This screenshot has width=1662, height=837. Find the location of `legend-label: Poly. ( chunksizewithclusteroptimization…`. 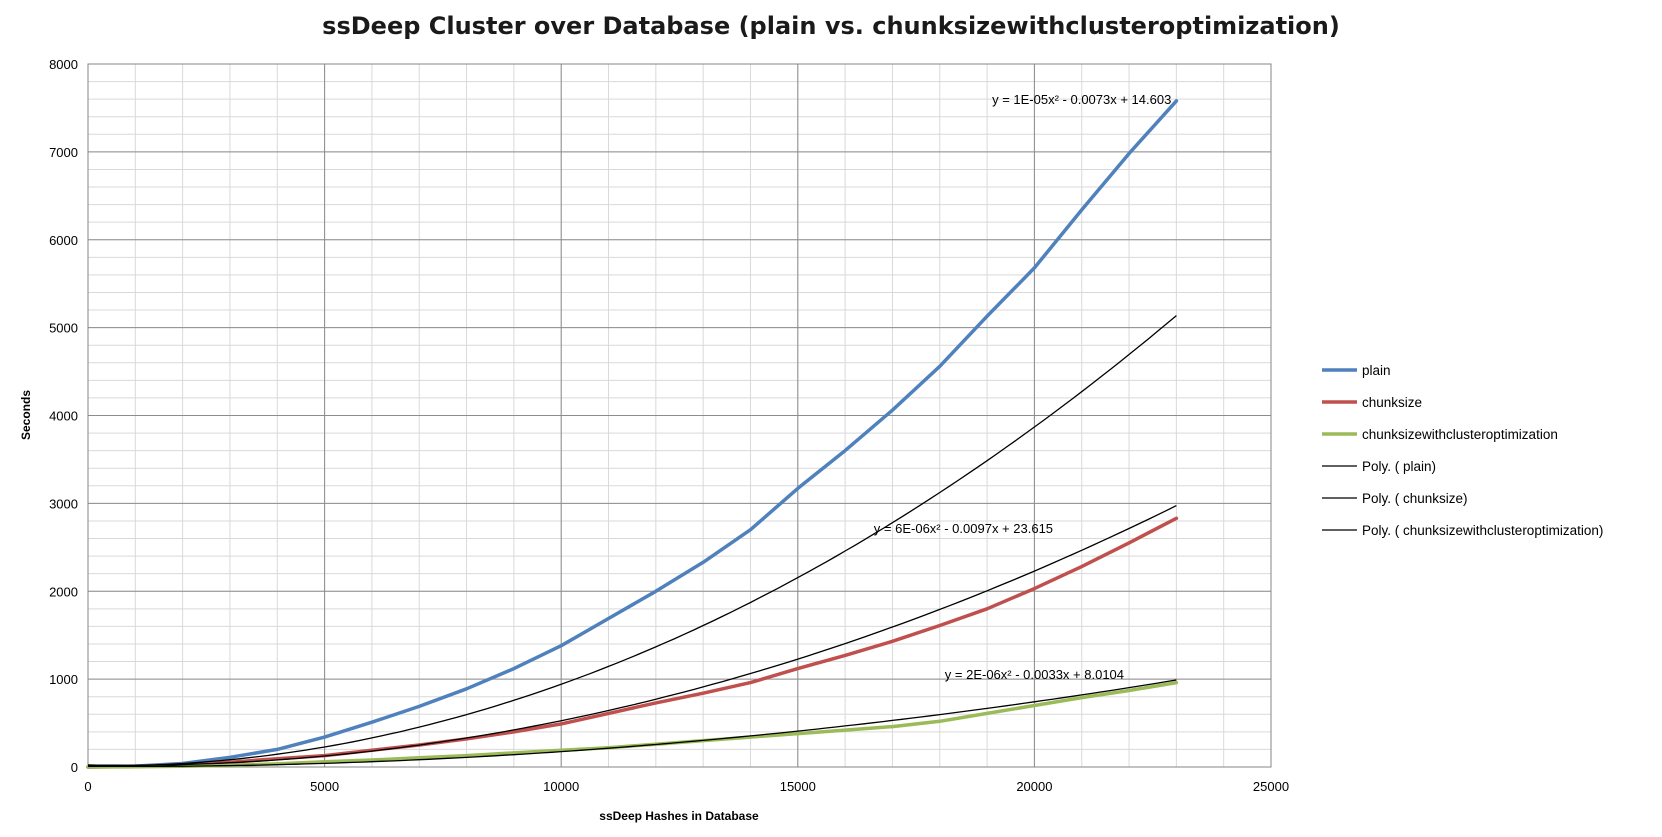

legend-label: Poly. ( chunksizewithclusteroptimization… is located at coordinates (1482, 530).